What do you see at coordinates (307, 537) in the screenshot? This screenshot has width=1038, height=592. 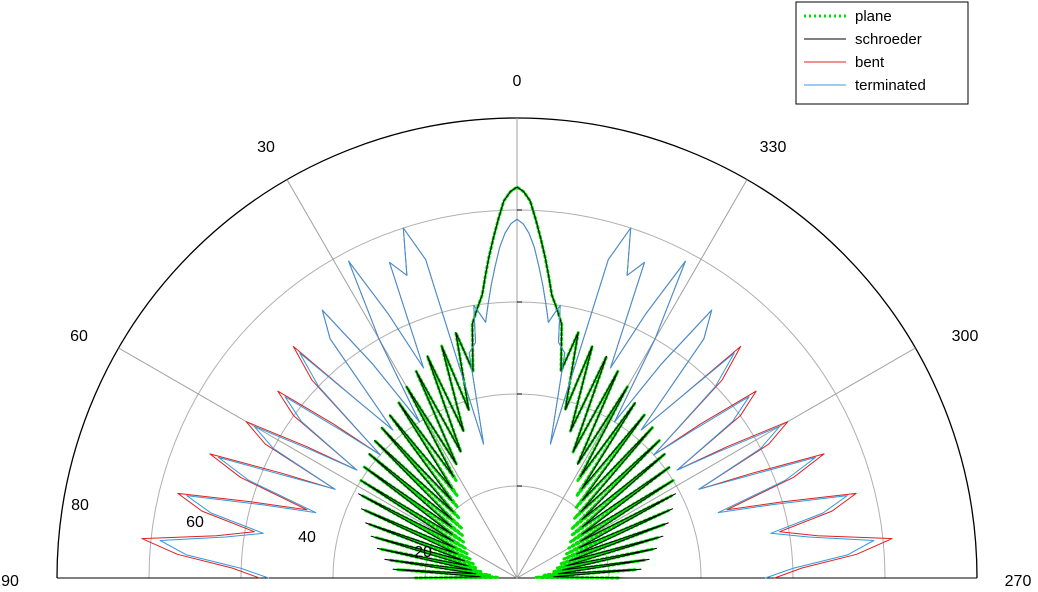 I see `radial-tick-label: 40` at bounding box center [307, 537].